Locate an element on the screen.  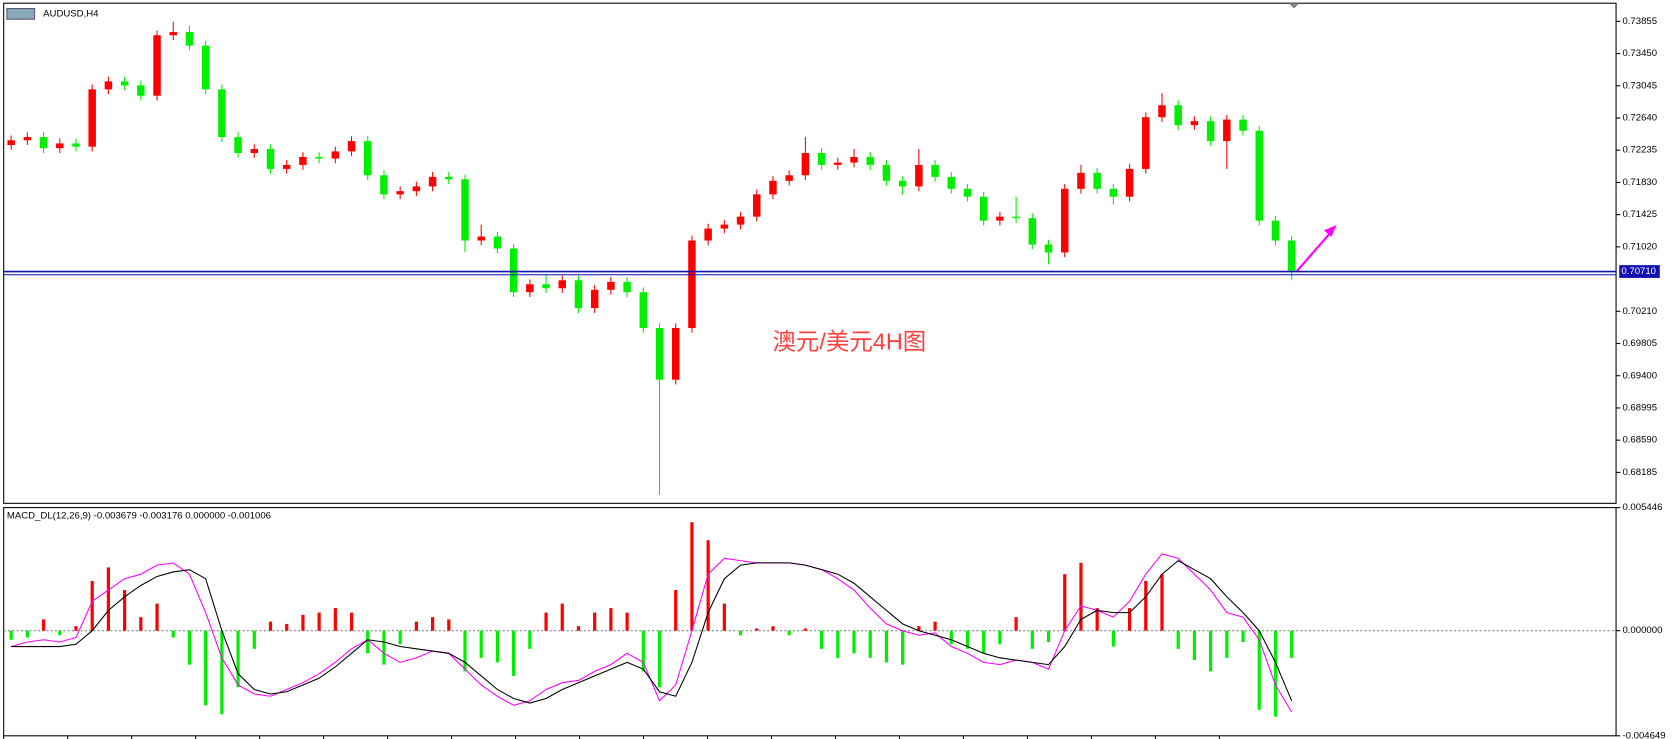
y-tick-label: 0.000000 is located at coordinates (1642, 630).